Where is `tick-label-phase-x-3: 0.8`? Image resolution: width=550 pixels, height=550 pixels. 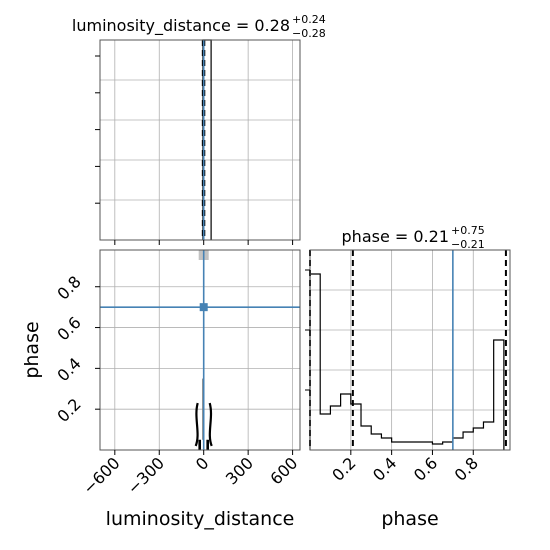
tick-label-phase-x-3: 0.8 is located at coordinates (466, 468).